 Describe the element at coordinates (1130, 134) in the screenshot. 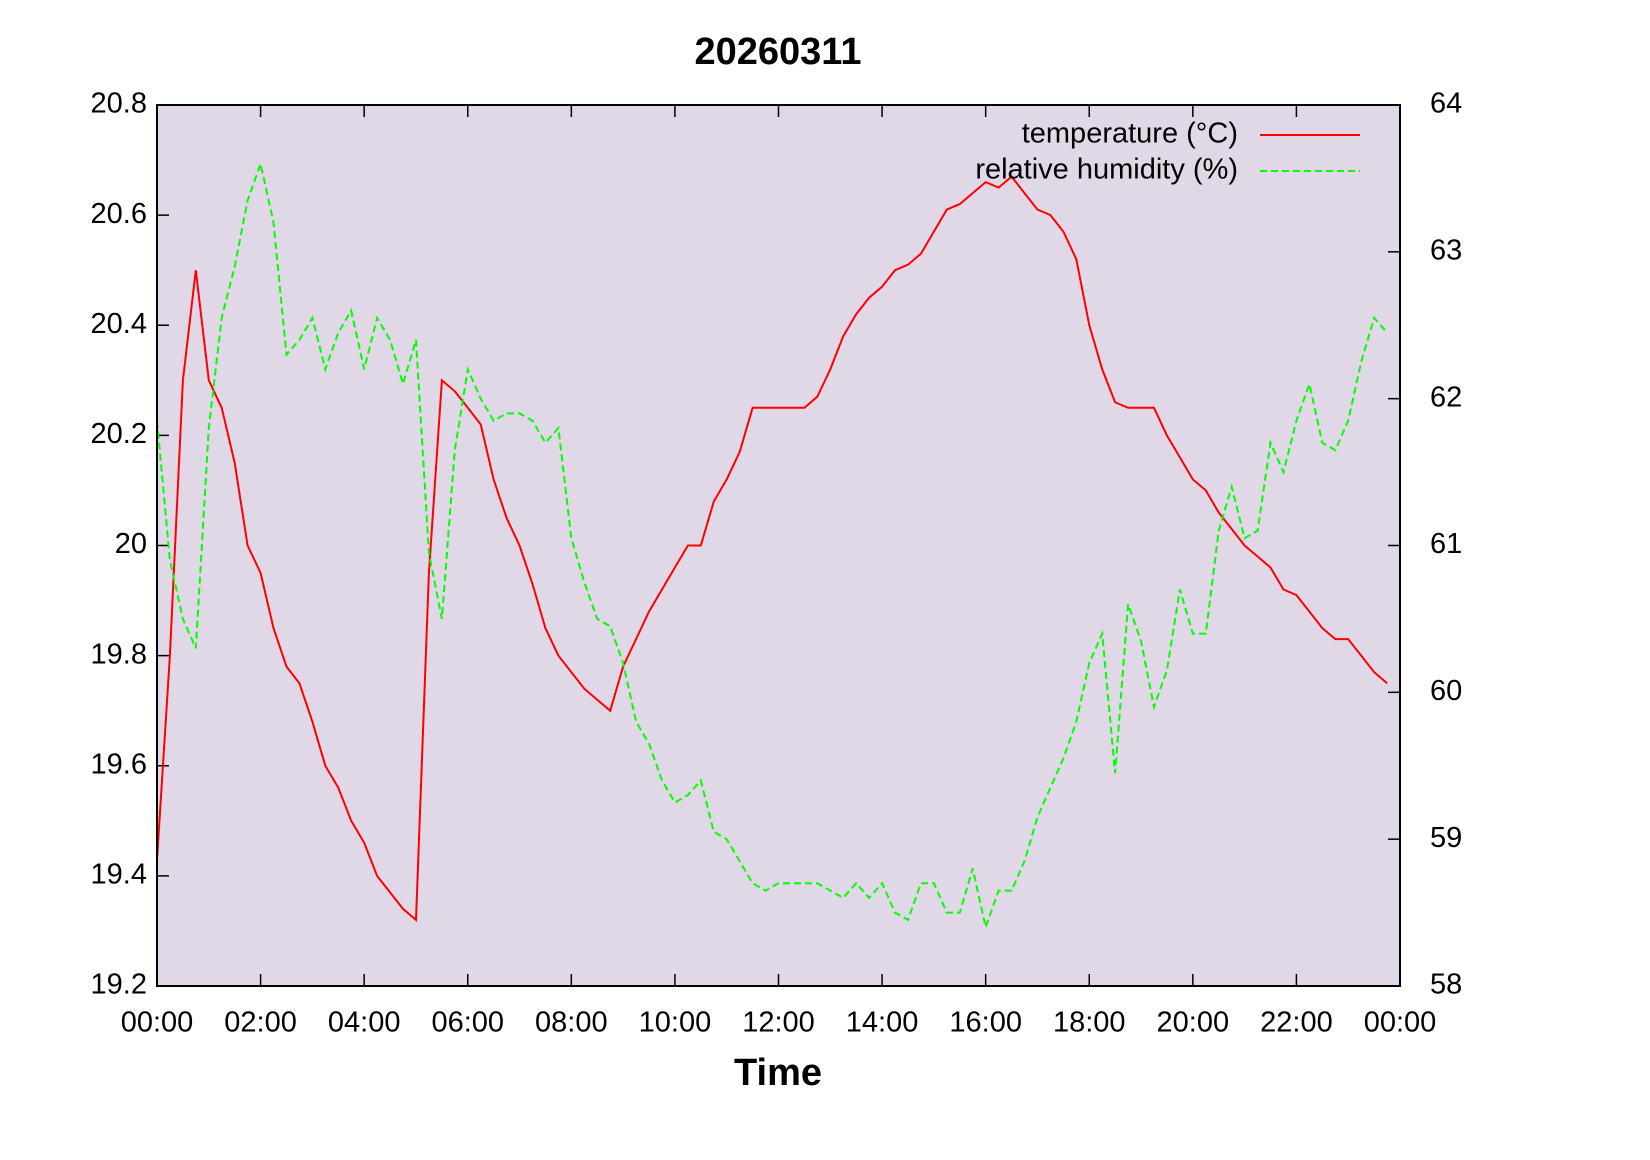

I see `legend-label: temperature (°C)` at that location.